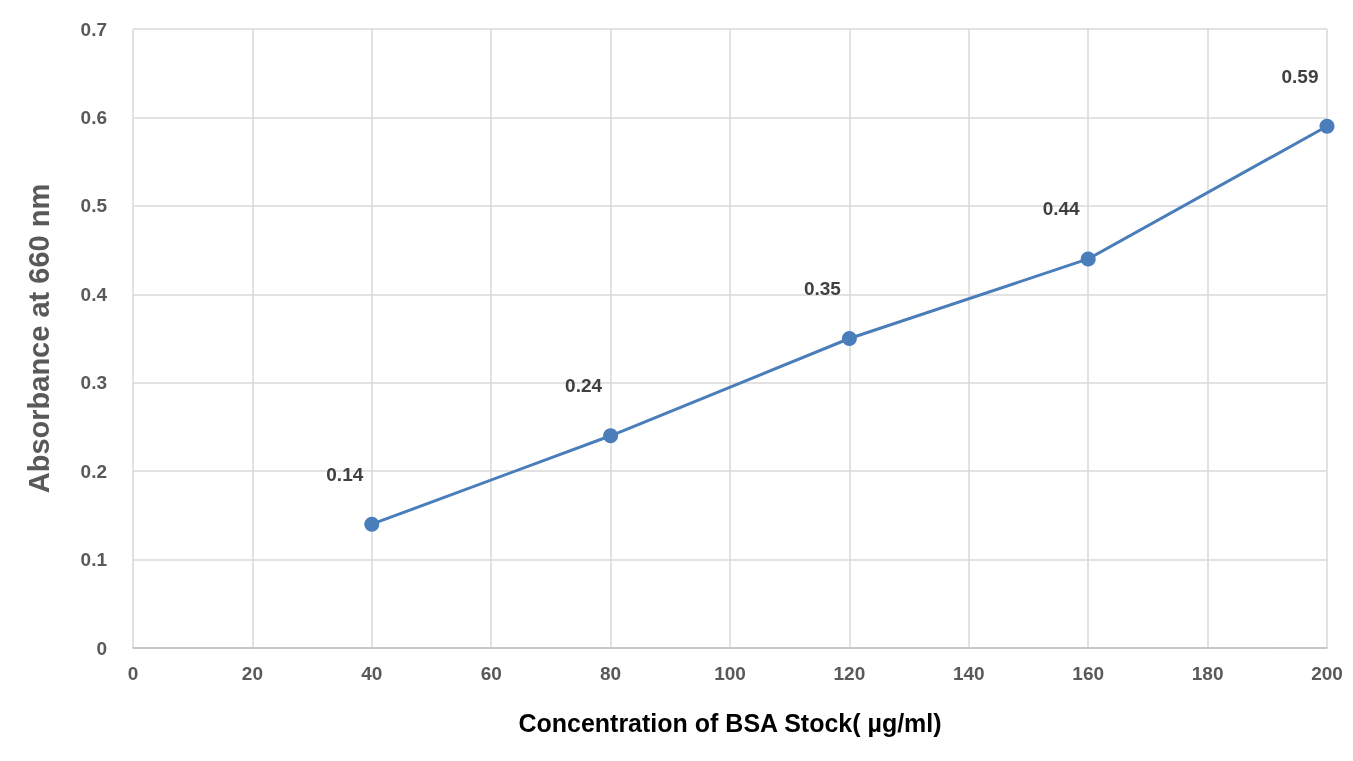 This screenshot has width=1353, height=761. What do you see at coordinates (491, 673) in the screenshot?
I see `x-tick-label: 60` at bounding box center [491, 673].